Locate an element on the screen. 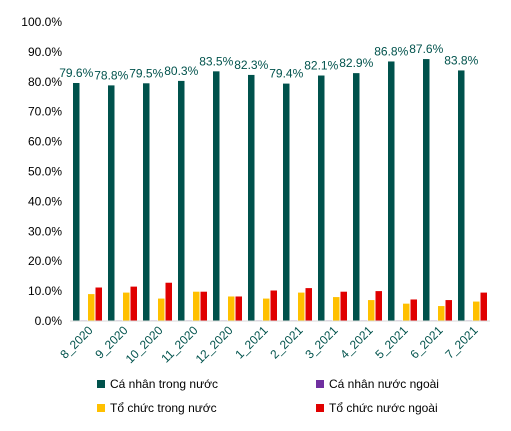 This screenshot has width=511, height=431. legend-label: Tổ chức trong nước is located at coordinates (163, 408).